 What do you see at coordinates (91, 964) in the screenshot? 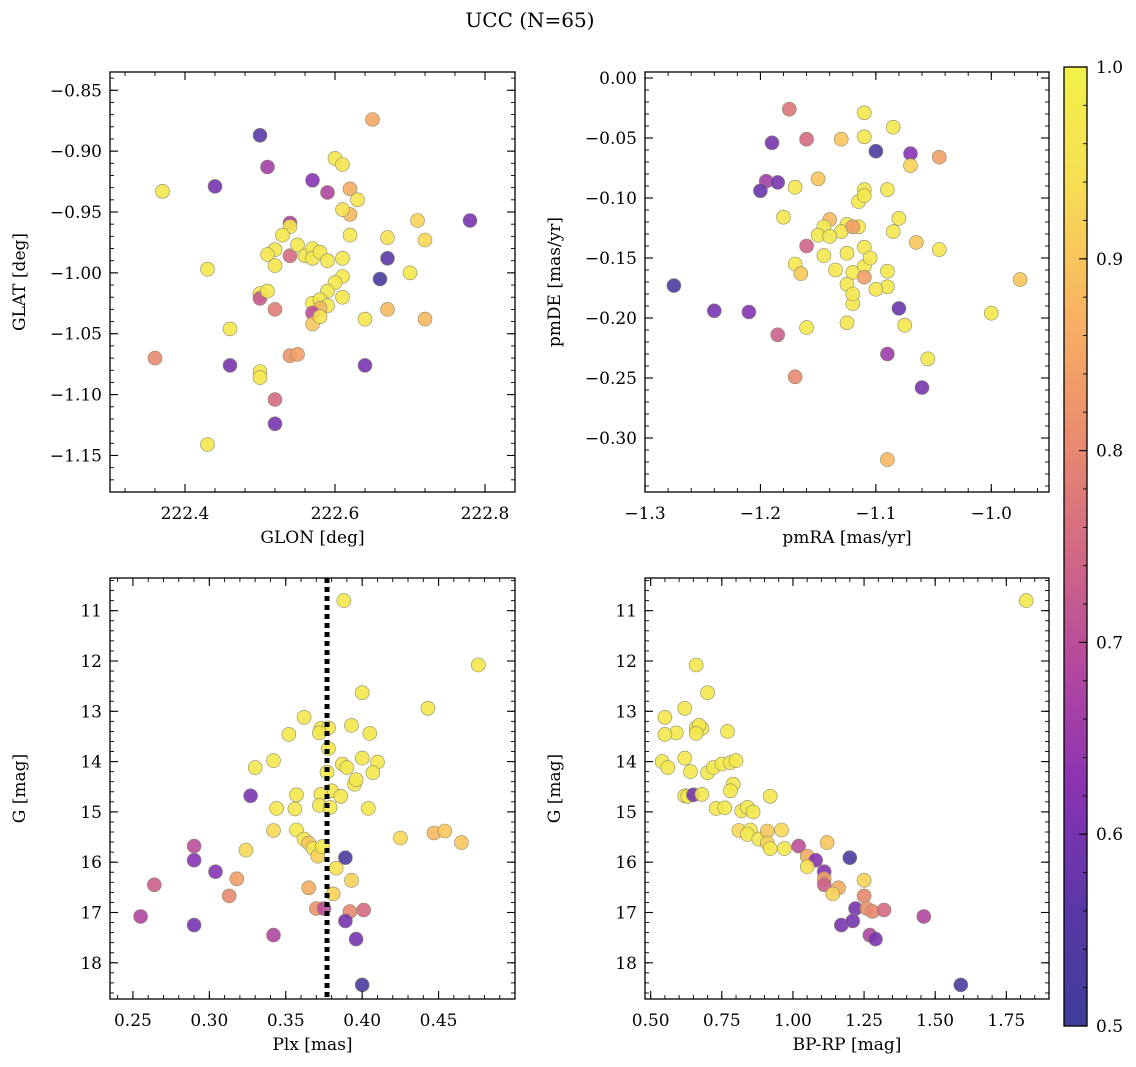
I see `y-tick-label: 18` at bounding box center [91, 964].